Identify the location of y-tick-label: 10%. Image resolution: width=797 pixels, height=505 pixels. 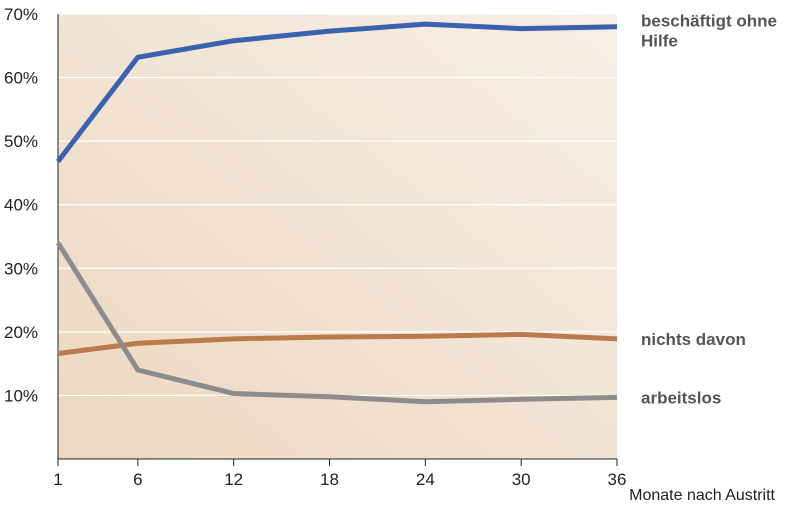
(21, 395).